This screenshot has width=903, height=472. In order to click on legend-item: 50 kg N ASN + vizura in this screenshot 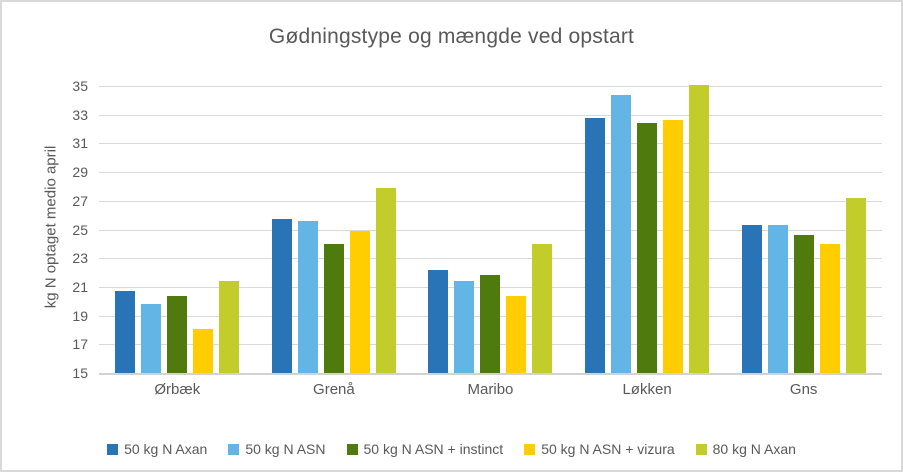, I will do `click(599, 449)`.